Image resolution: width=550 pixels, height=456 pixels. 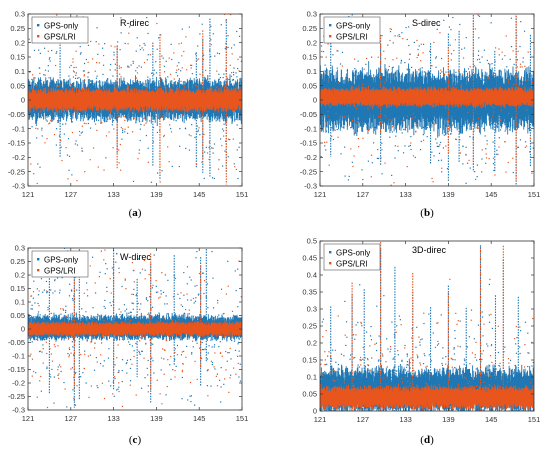 What do you see at coordinates (312, 275) in the screenshot?
I see `y-tick-label: 0.4` at bounding box center [312, 275].